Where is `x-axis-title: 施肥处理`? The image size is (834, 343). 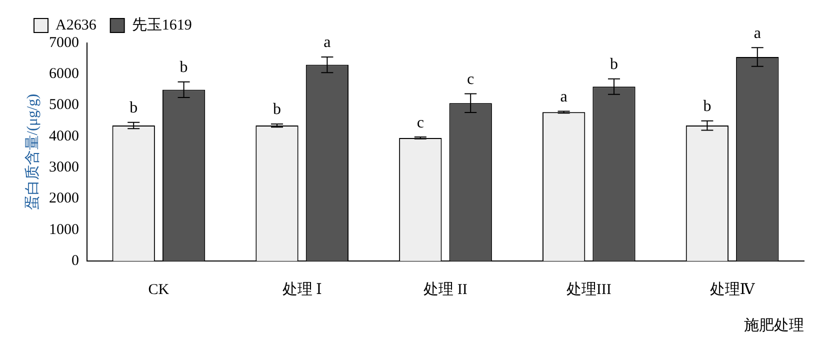
x-axis-title: 施肥处理 is located at coordinates (774, 325).